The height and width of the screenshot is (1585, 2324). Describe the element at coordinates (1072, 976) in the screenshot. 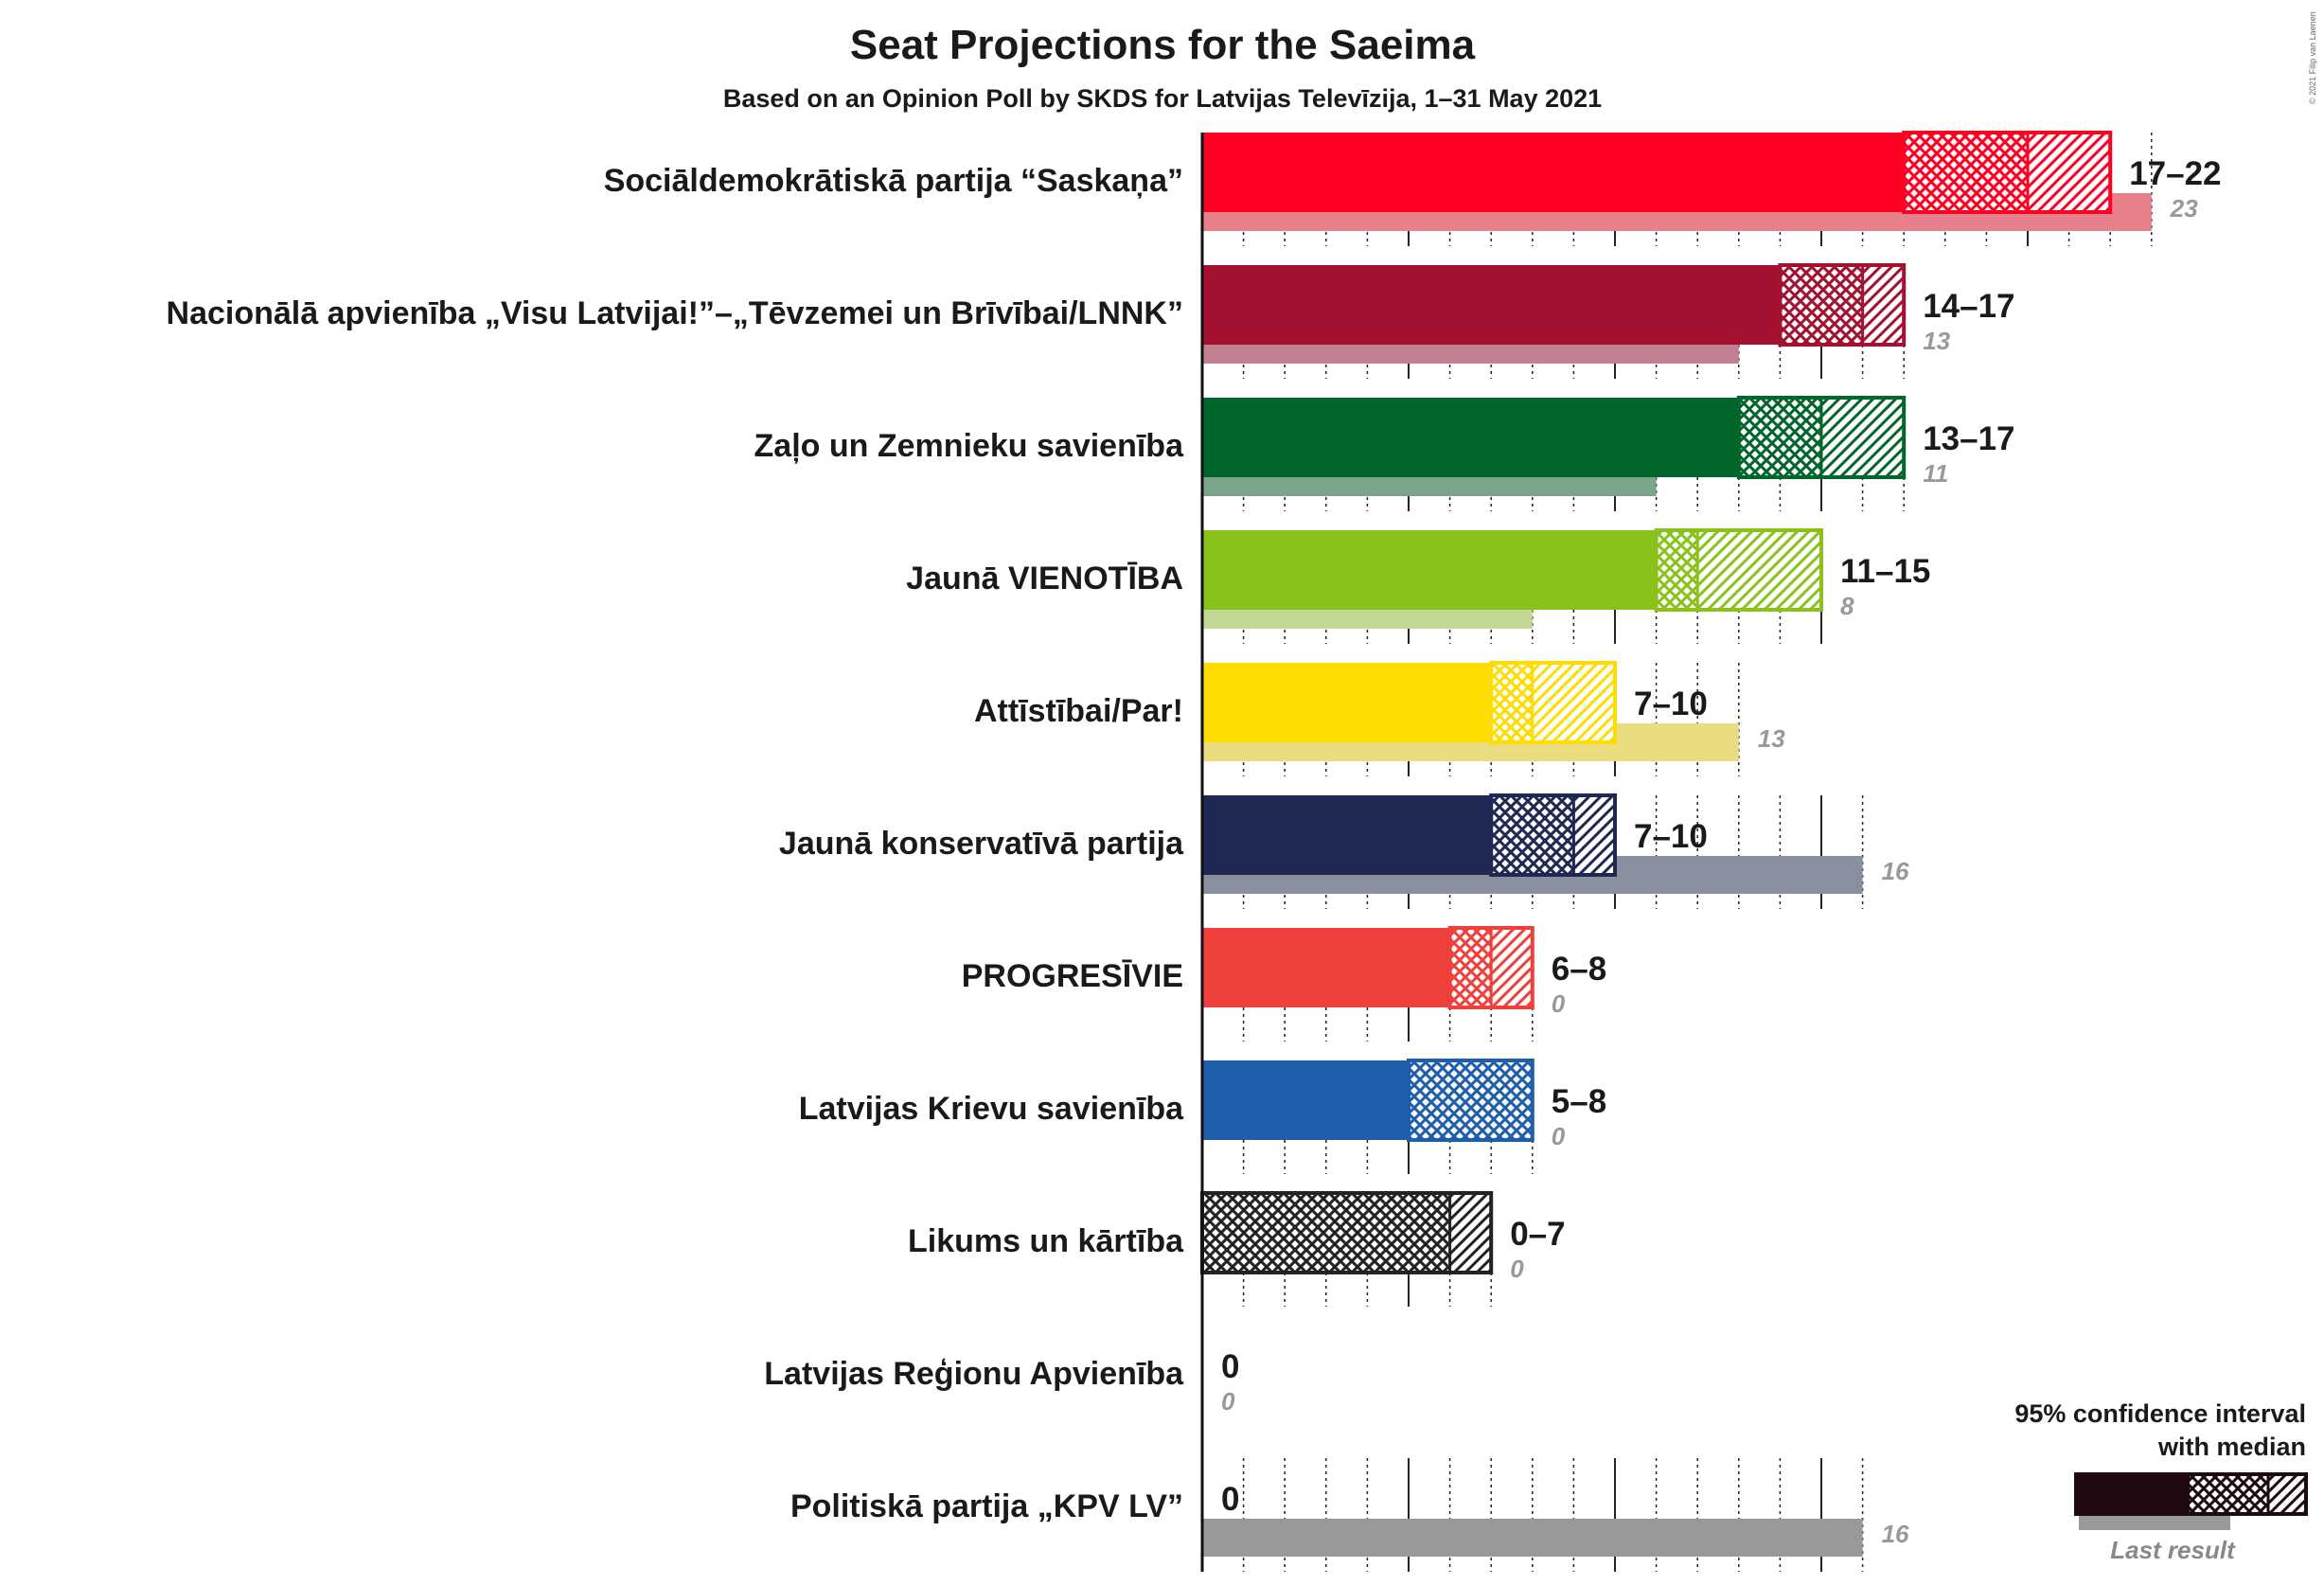

I see `party-label: PROGRESĪVIE` at that location.